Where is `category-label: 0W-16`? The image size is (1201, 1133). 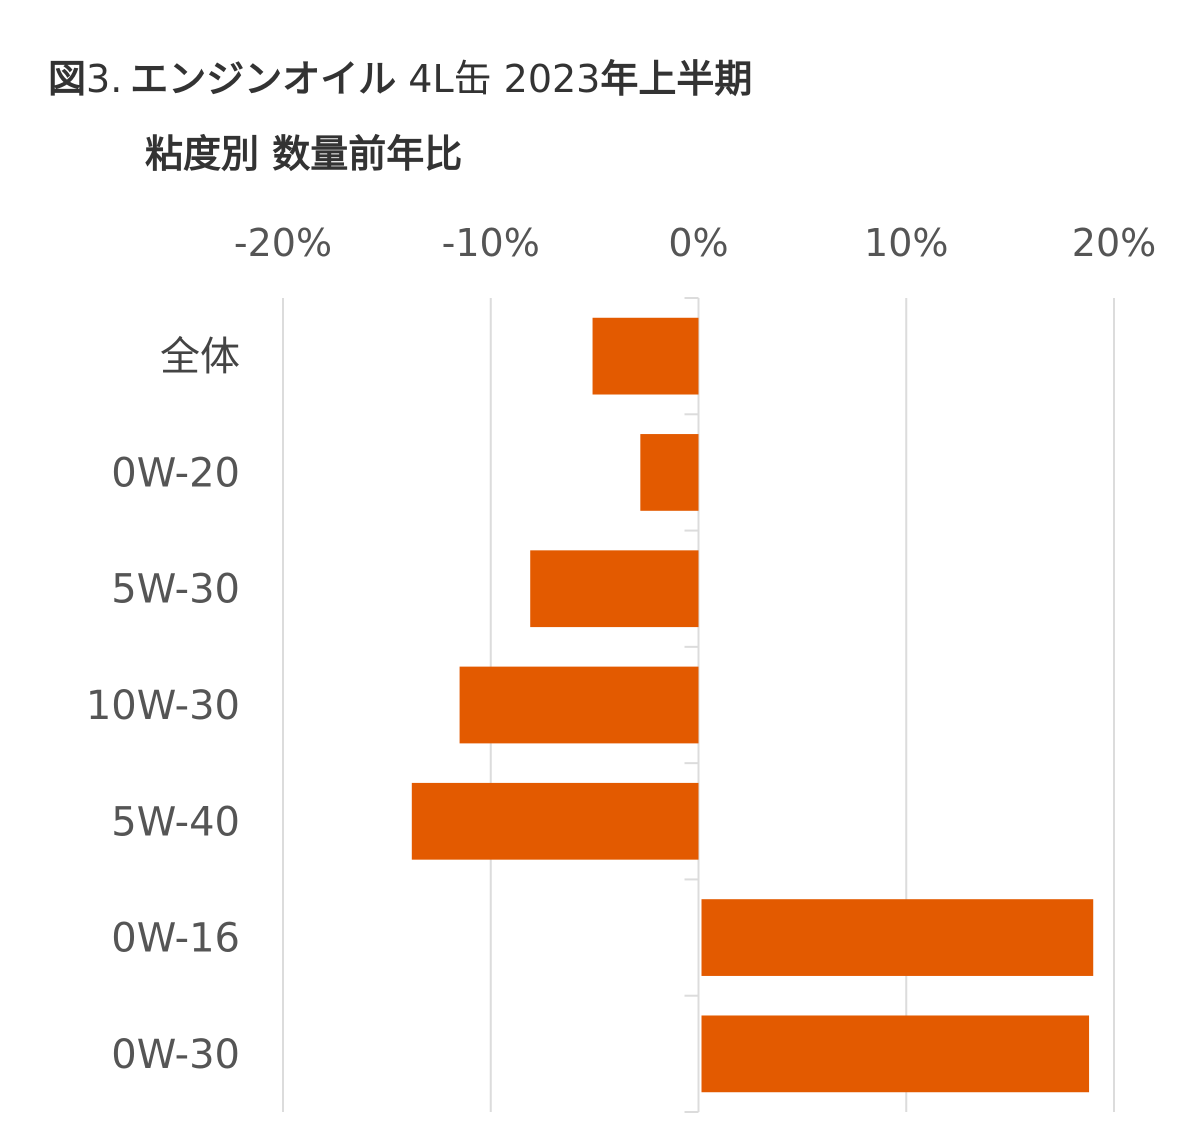
category-label: 0W-16 is located at coordinates (175, 939).